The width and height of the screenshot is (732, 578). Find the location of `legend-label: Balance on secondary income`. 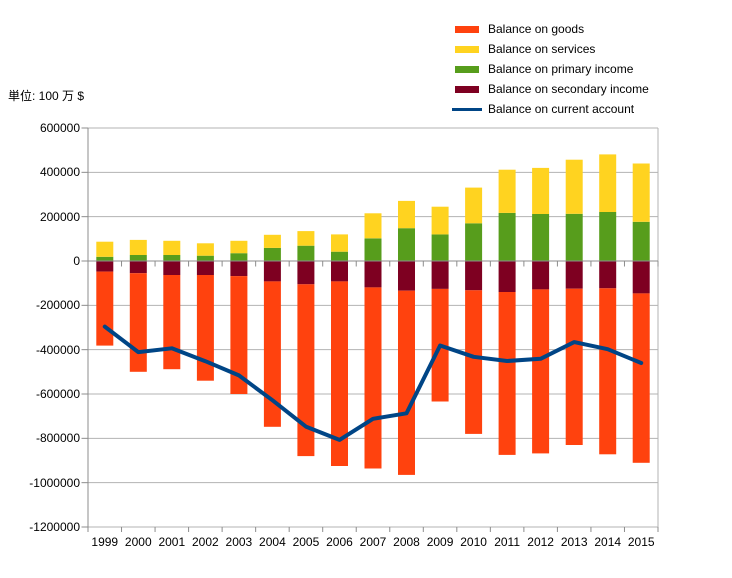

legend-label: Balance on secondary income is located at coordinates (568, 89).